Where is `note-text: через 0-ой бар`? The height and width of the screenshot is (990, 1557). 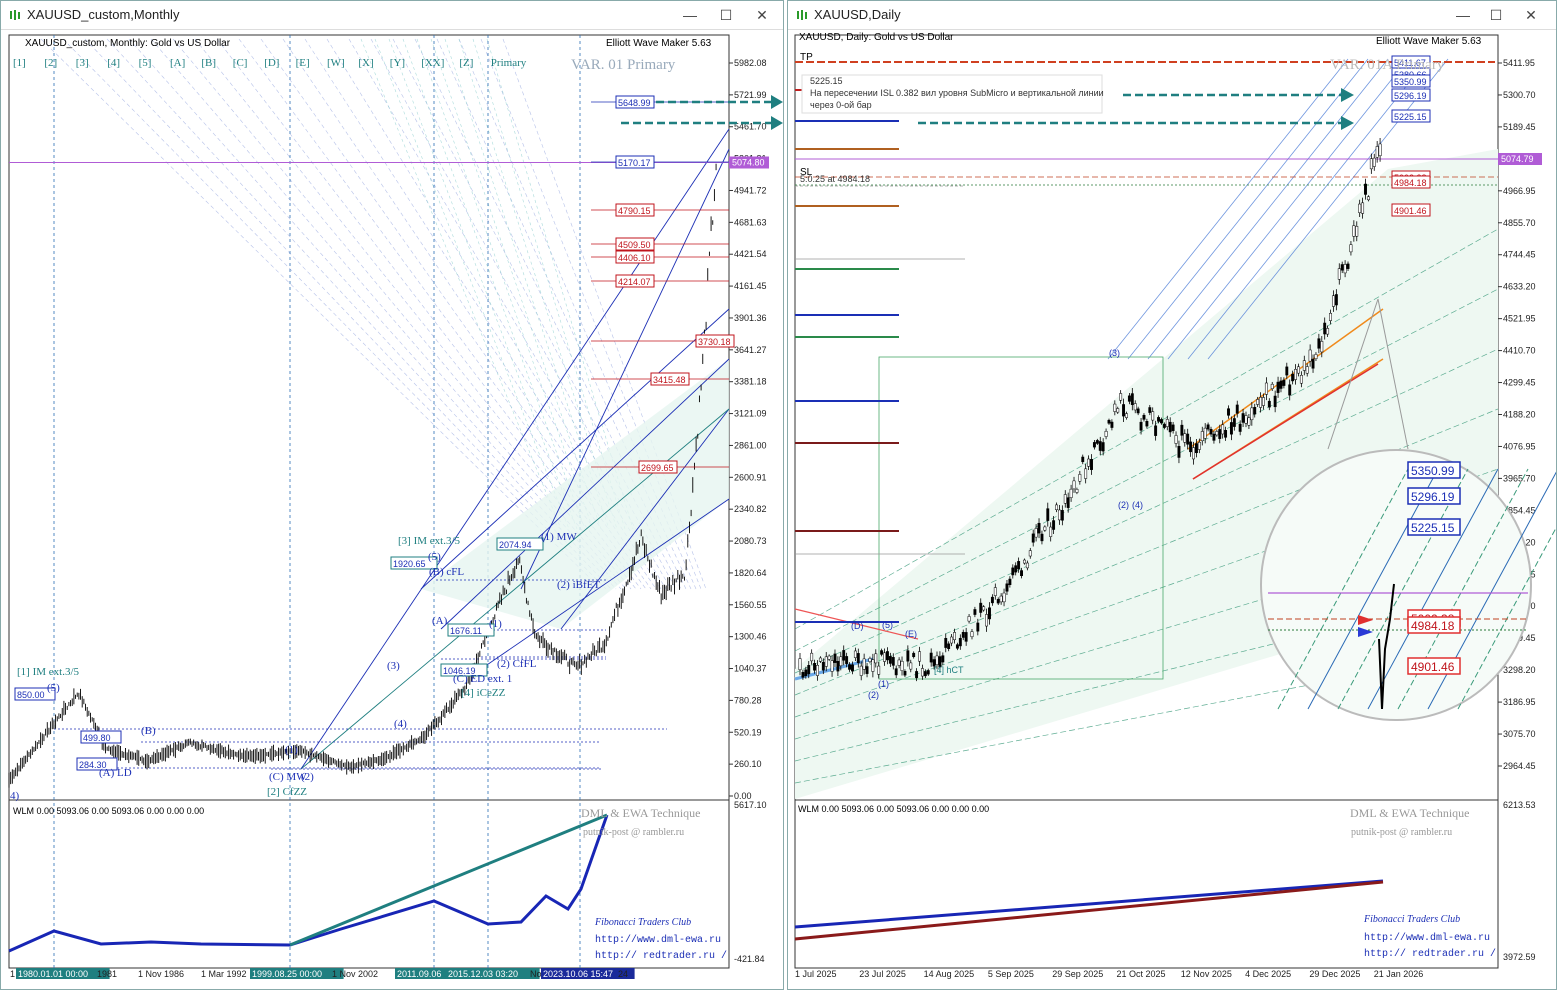
note-text: через 0-ой бар is located at coordinates (841, 105).